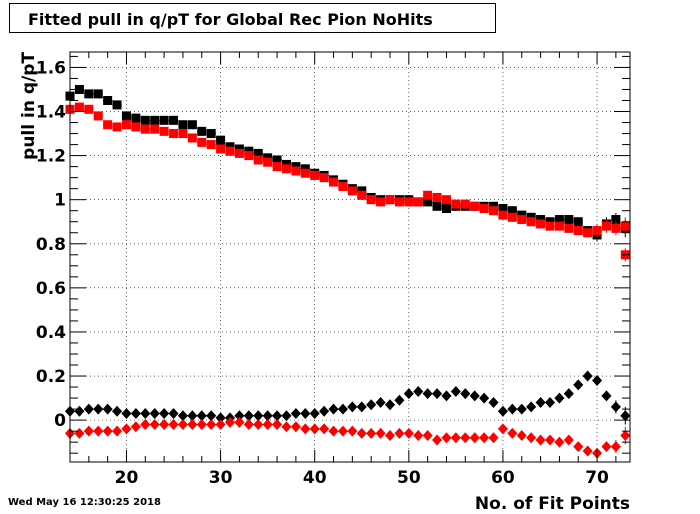 This screenshot has width=700, height=514. I want to click on y-tick-label: 0.2, so click(51, 377).